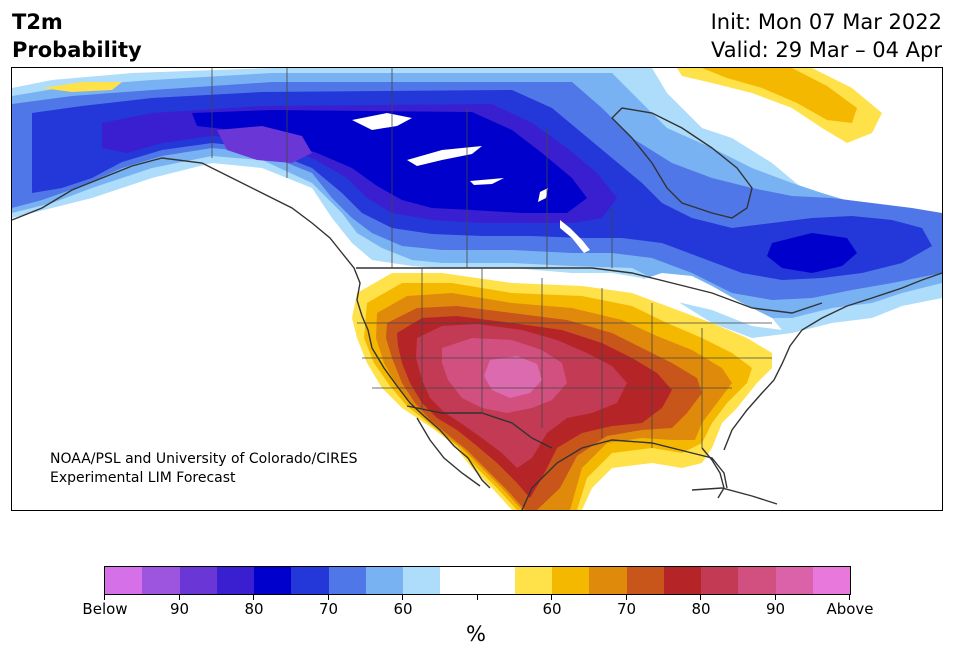  I want to click on baja, so click(448, 452).